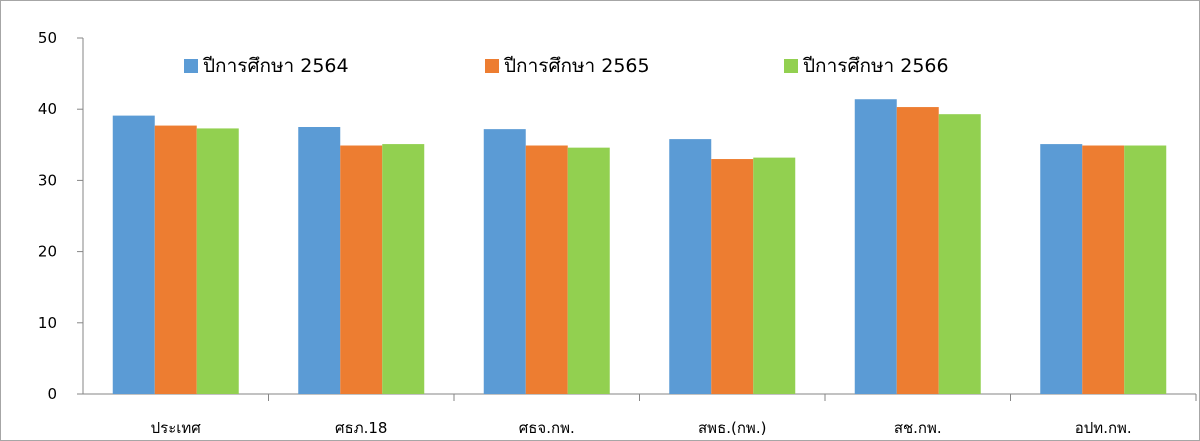  Describe the element at coordinates (361, 428) in the screenshot. I see `x-tick-label: ศธภ.18` at that location.